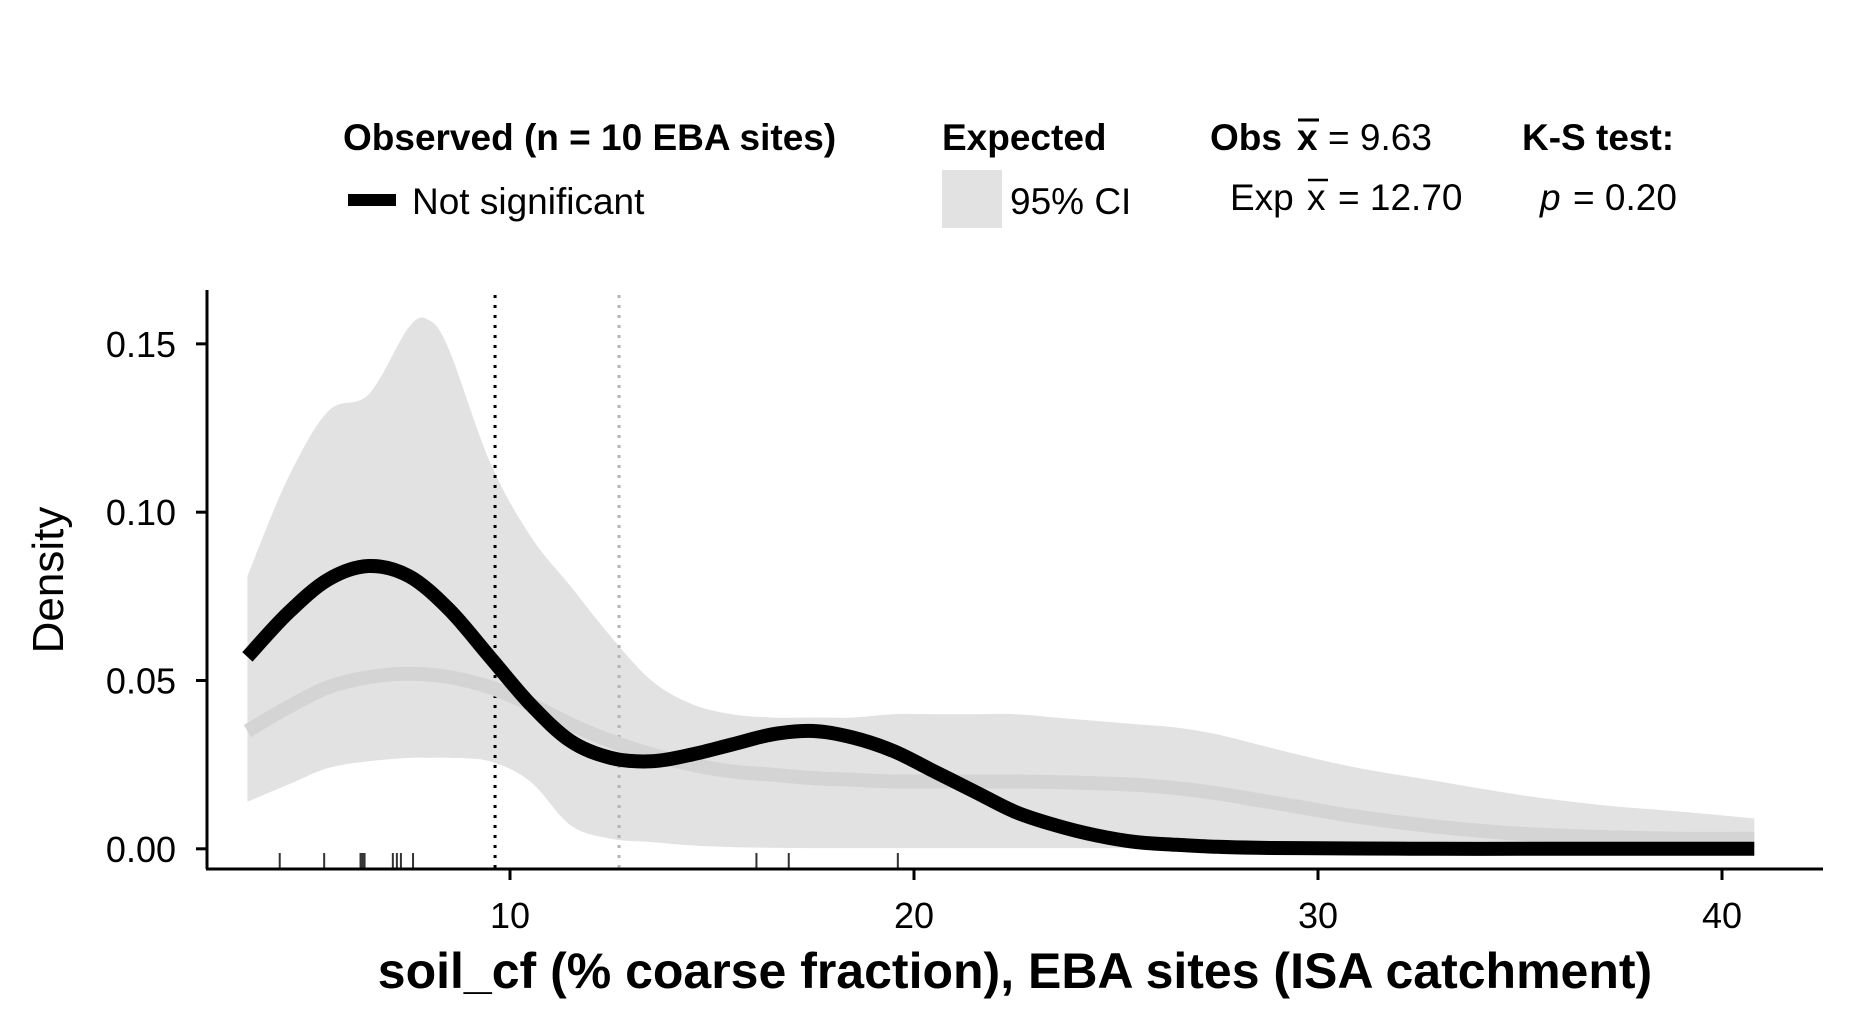  I want to click on legend-ks-p-value: = 0.20, so click(1625, 197).